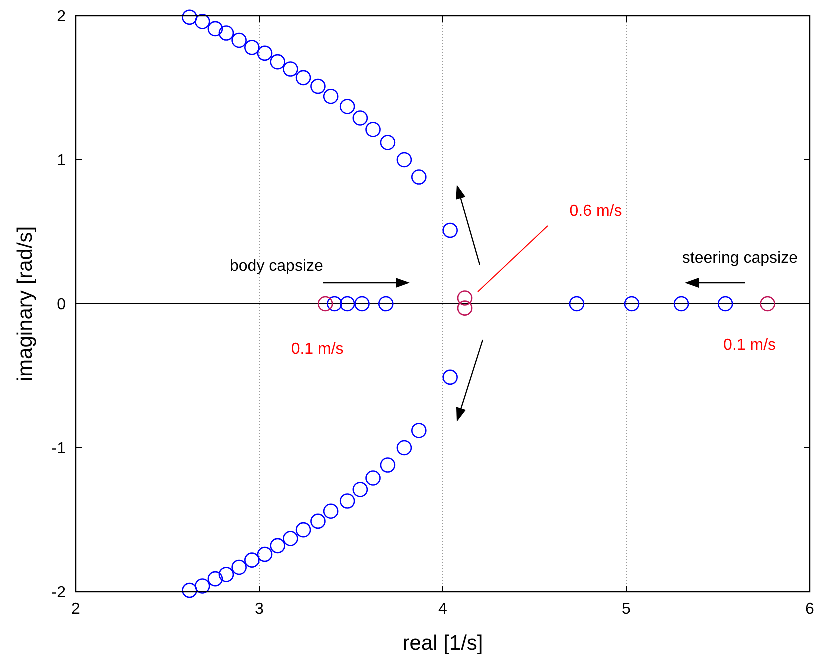 The width and height of the screenshot is (817, 664). Describe the element at coordinates (61, 161) in the screenshot. I see `y-tick-label: 1` at that location.